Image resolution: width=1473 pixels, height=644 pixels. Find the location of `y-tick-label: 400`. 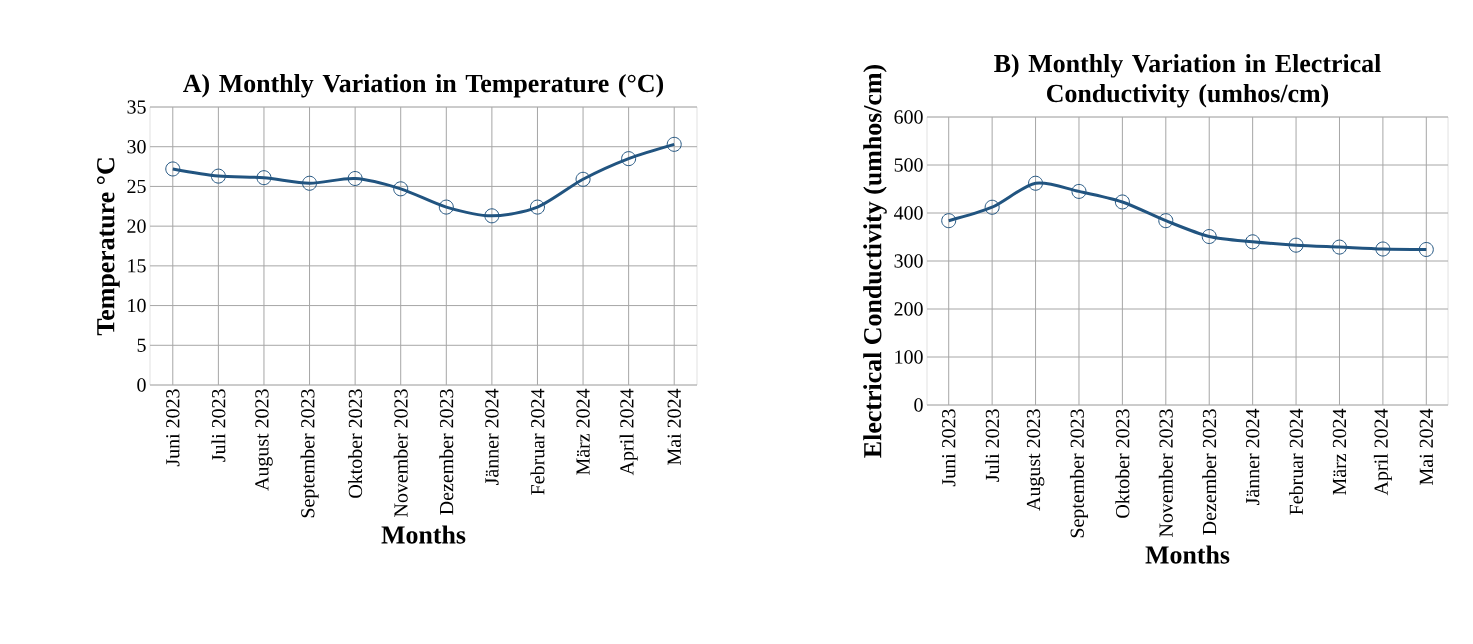

y-tick-label: 400 is located at coordinates (908, 213).